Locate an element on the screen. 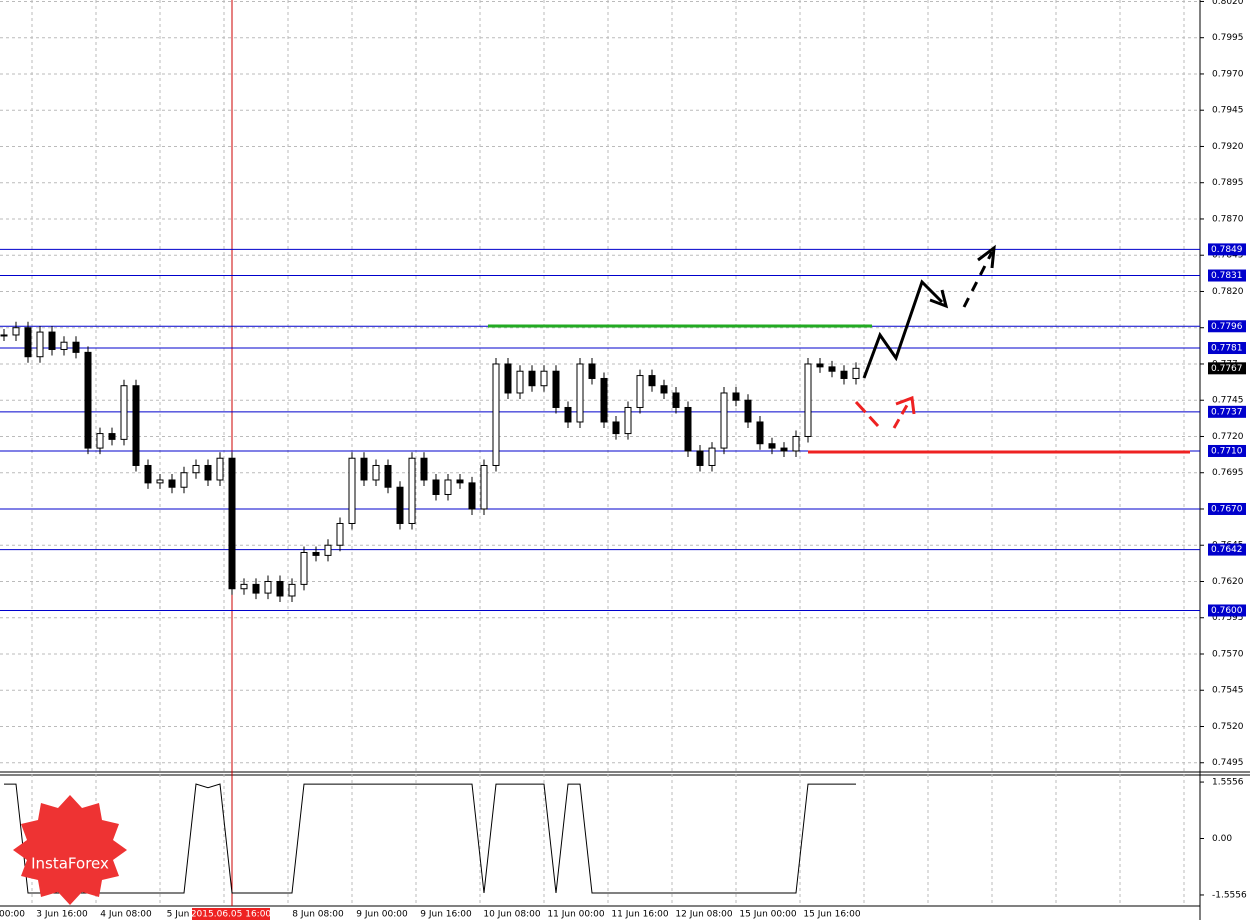 The image size is (1250, 923). price-tag is located at coordinates (1227, 368).